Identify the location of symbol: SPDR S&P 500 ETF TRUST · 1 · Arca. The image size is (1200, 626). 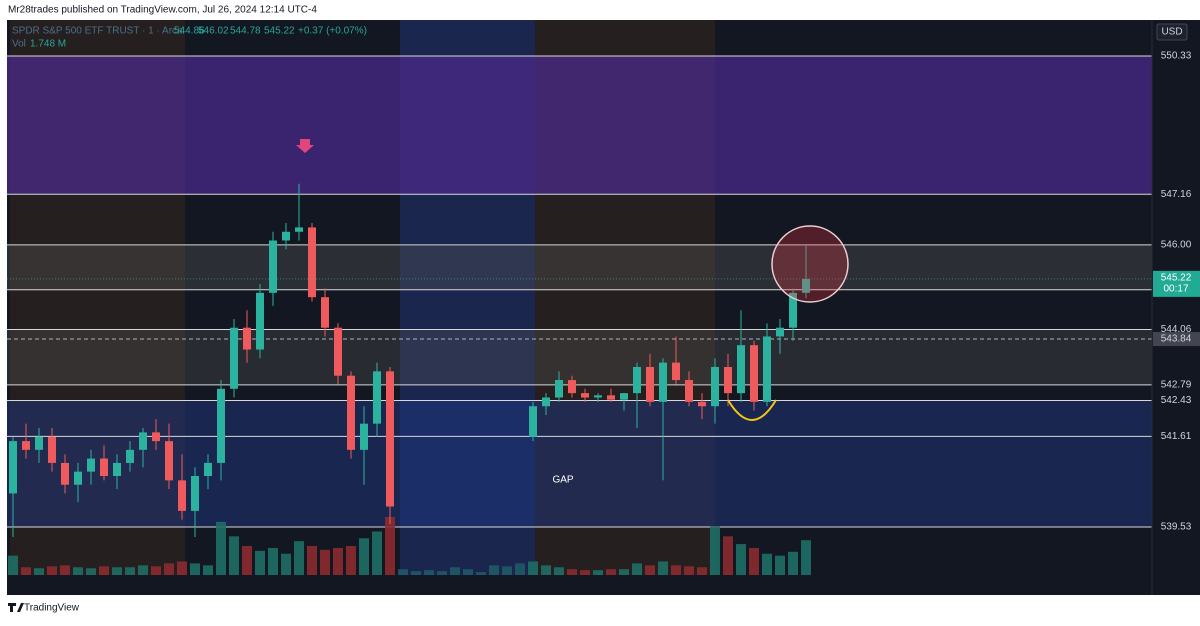
(97, 31).